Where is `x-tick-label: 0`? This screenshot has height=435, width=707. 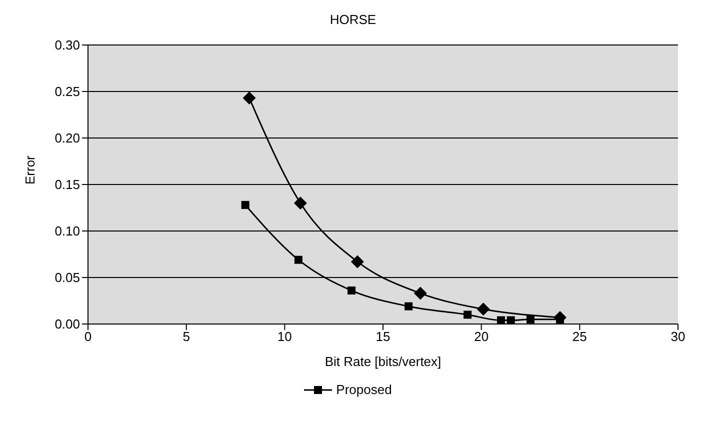
x-tick-label: 0 is located at coordinates (88, 336).